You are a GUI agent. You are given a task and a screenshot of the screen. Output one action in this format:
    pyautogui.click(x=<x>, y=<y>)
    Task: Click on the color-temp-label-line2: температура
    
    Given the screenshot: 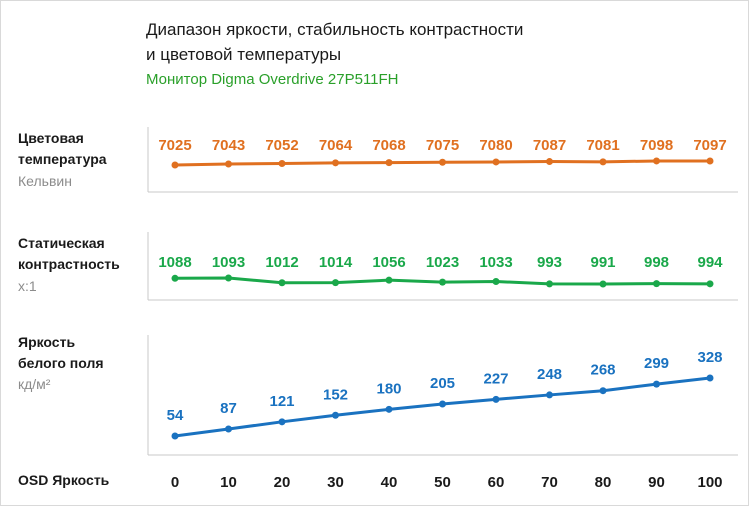 What is the action you would take?
    pyautogui.click(x=62, y=159)
    